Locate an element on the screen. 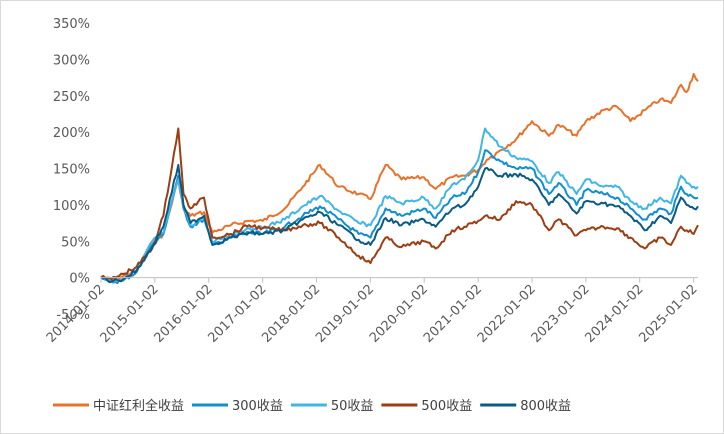  y-tick-label: 250% is located at coordinates (71, 97).